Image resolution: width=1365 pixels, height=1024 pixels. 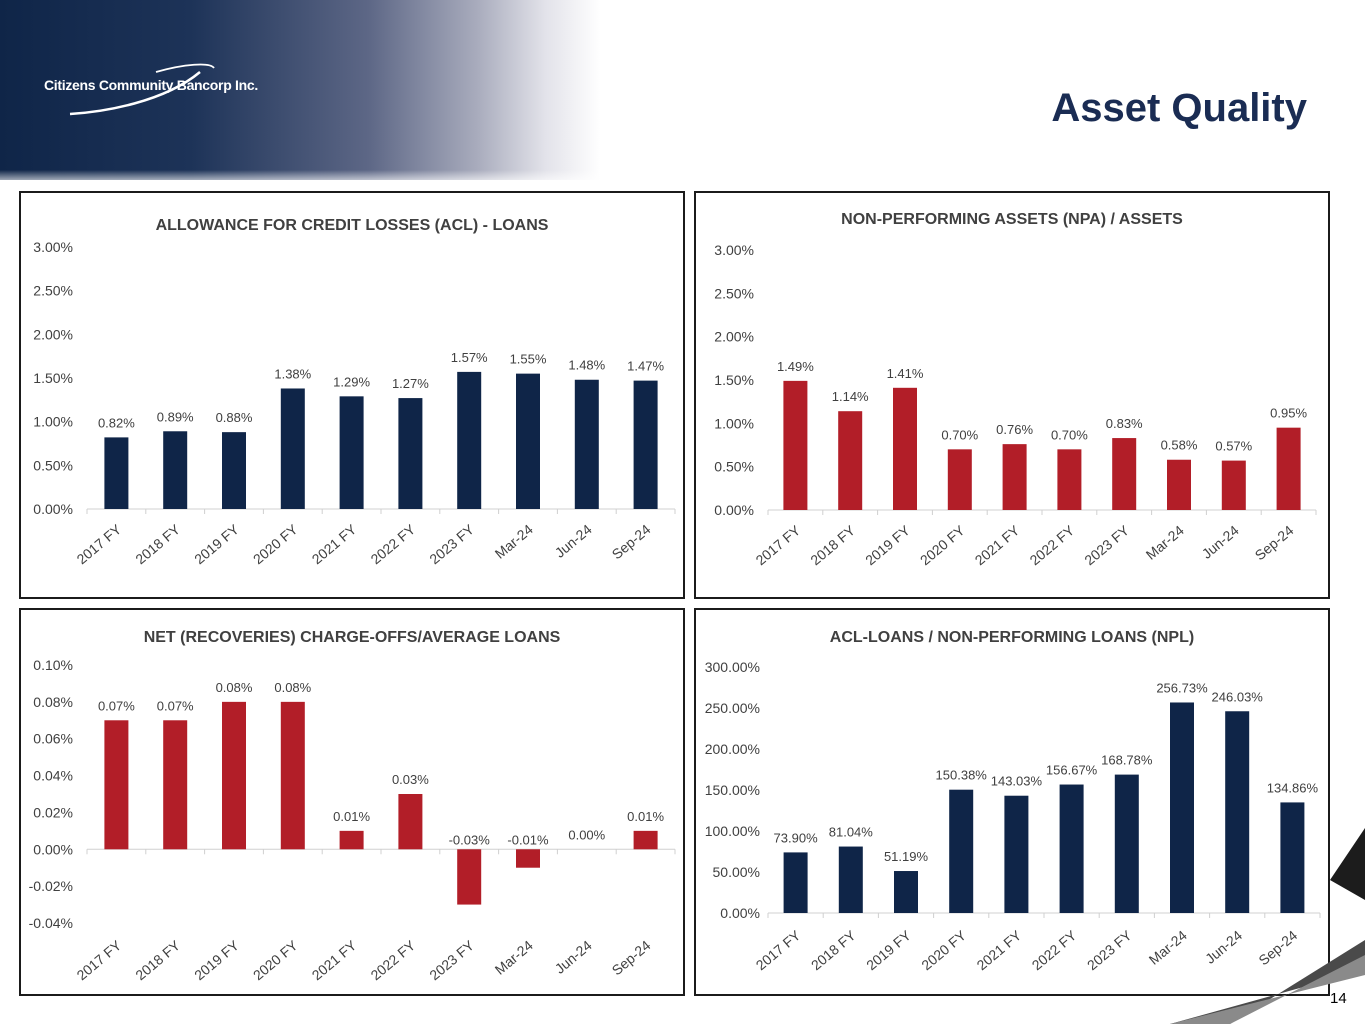 I want to click on data-label: 156.67%, so click(x=1072, y=770).